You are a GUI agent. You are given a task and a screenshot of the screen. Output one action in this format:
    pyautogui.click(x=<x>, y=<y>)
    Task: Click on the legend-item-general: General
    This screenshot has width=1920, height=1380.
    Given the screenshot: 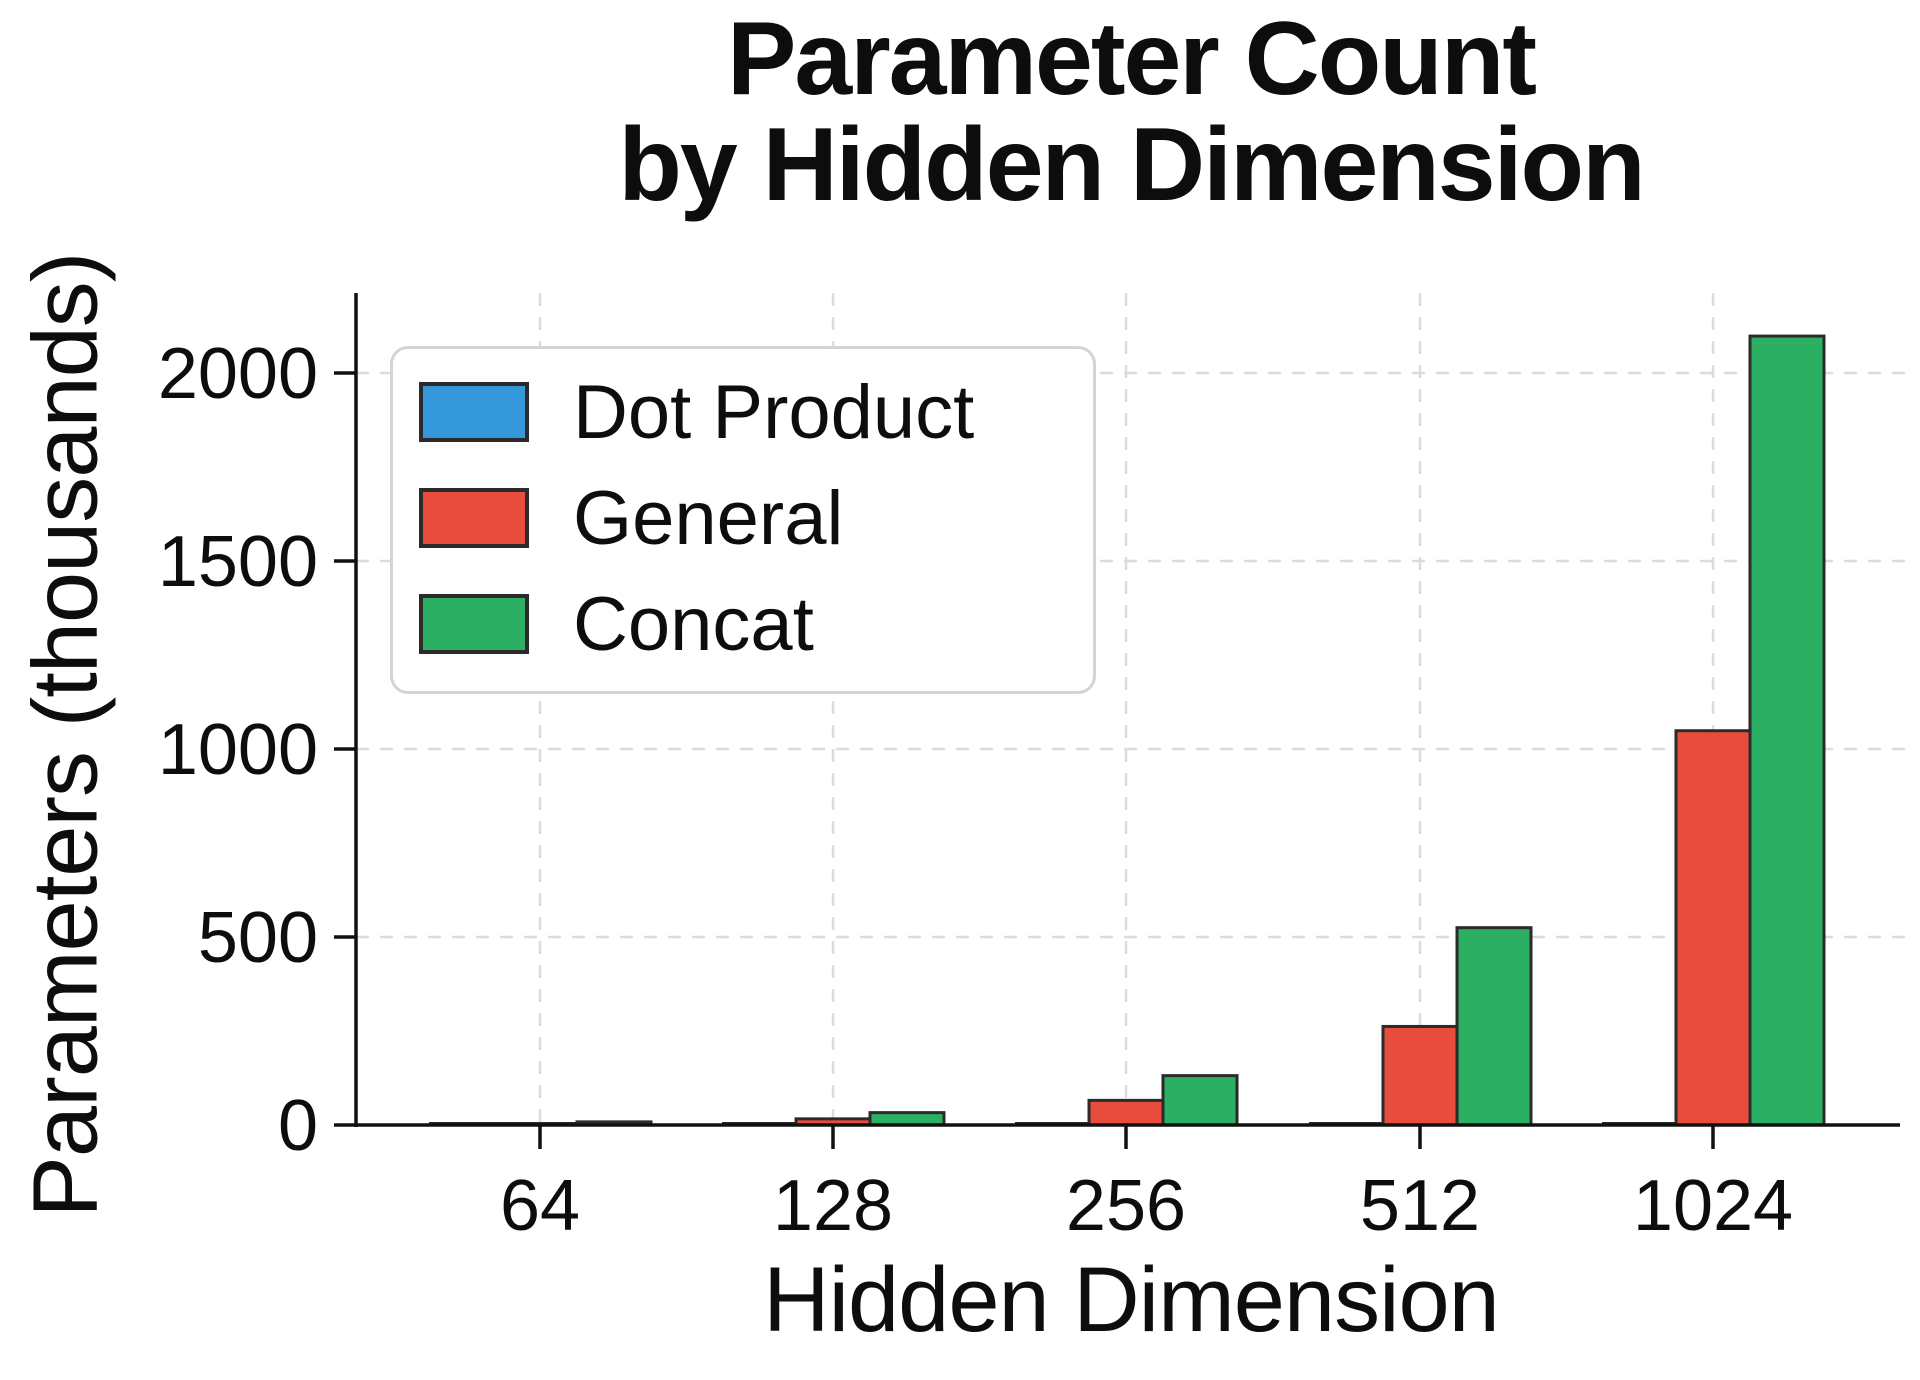 What is the action you would take?
    pyautogui.click(x=743, y=518)
    